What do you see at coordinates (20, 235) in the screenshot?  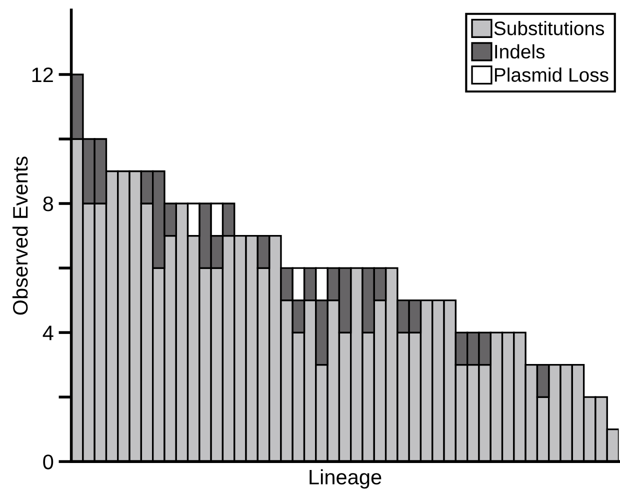 I see `y-axis-title: Observed Events` at bounding box center [20, 235].